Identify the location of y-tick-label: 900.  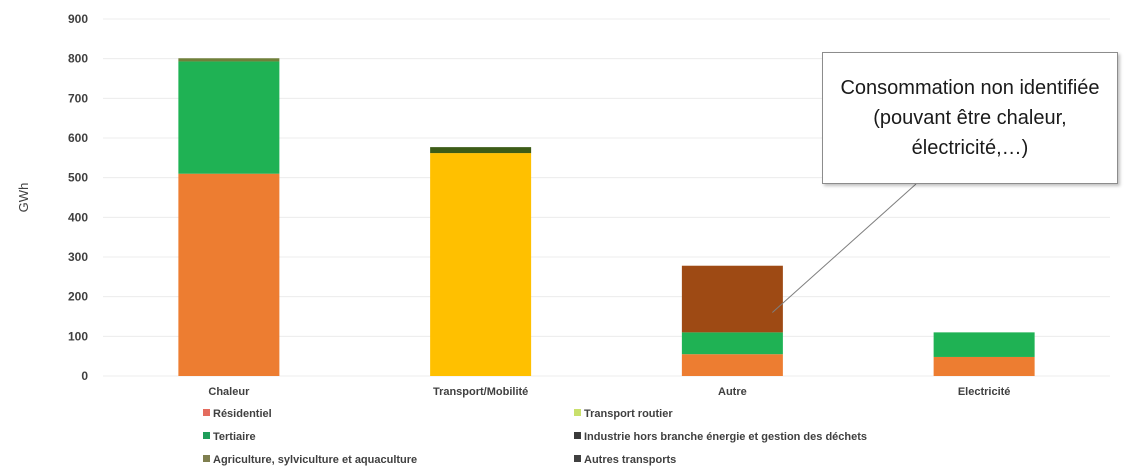
(78, 19).